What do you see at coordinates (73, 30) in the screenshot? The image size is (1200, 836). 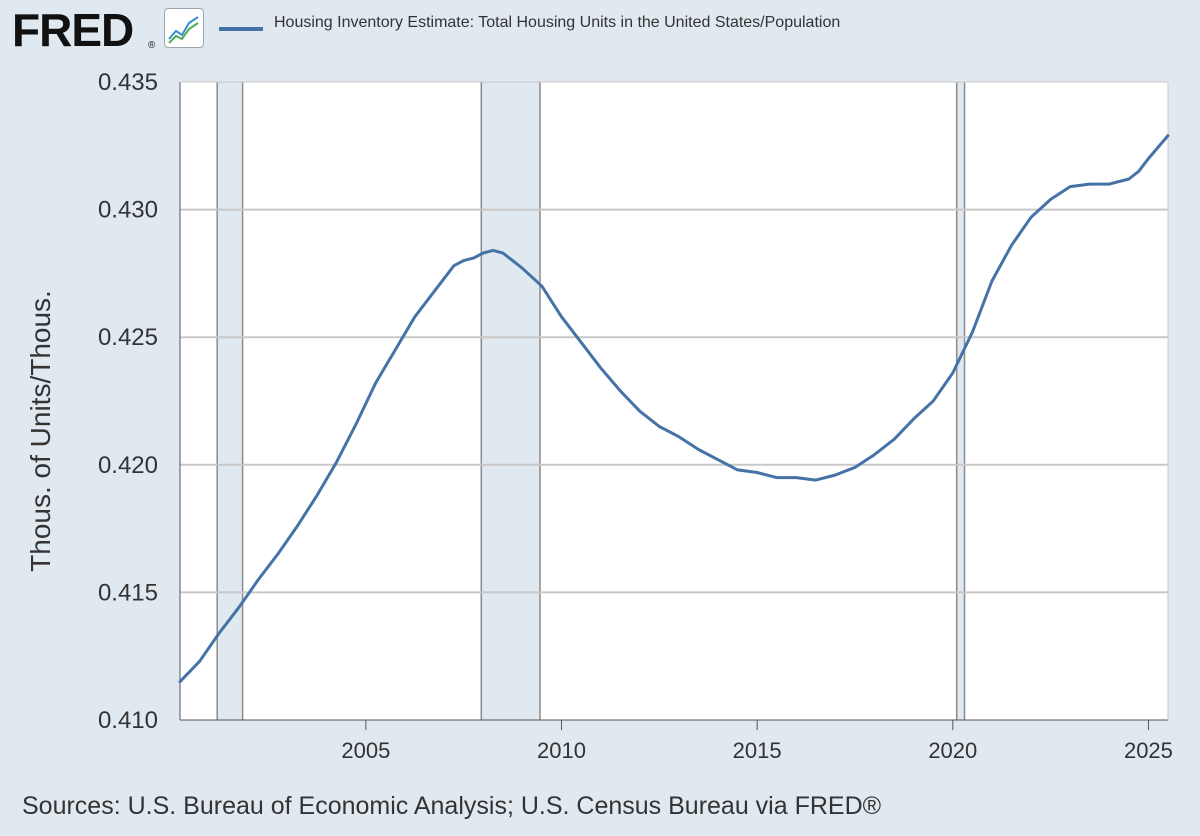 I see `fred-logo: FRED` at bounding box center [73, 30].